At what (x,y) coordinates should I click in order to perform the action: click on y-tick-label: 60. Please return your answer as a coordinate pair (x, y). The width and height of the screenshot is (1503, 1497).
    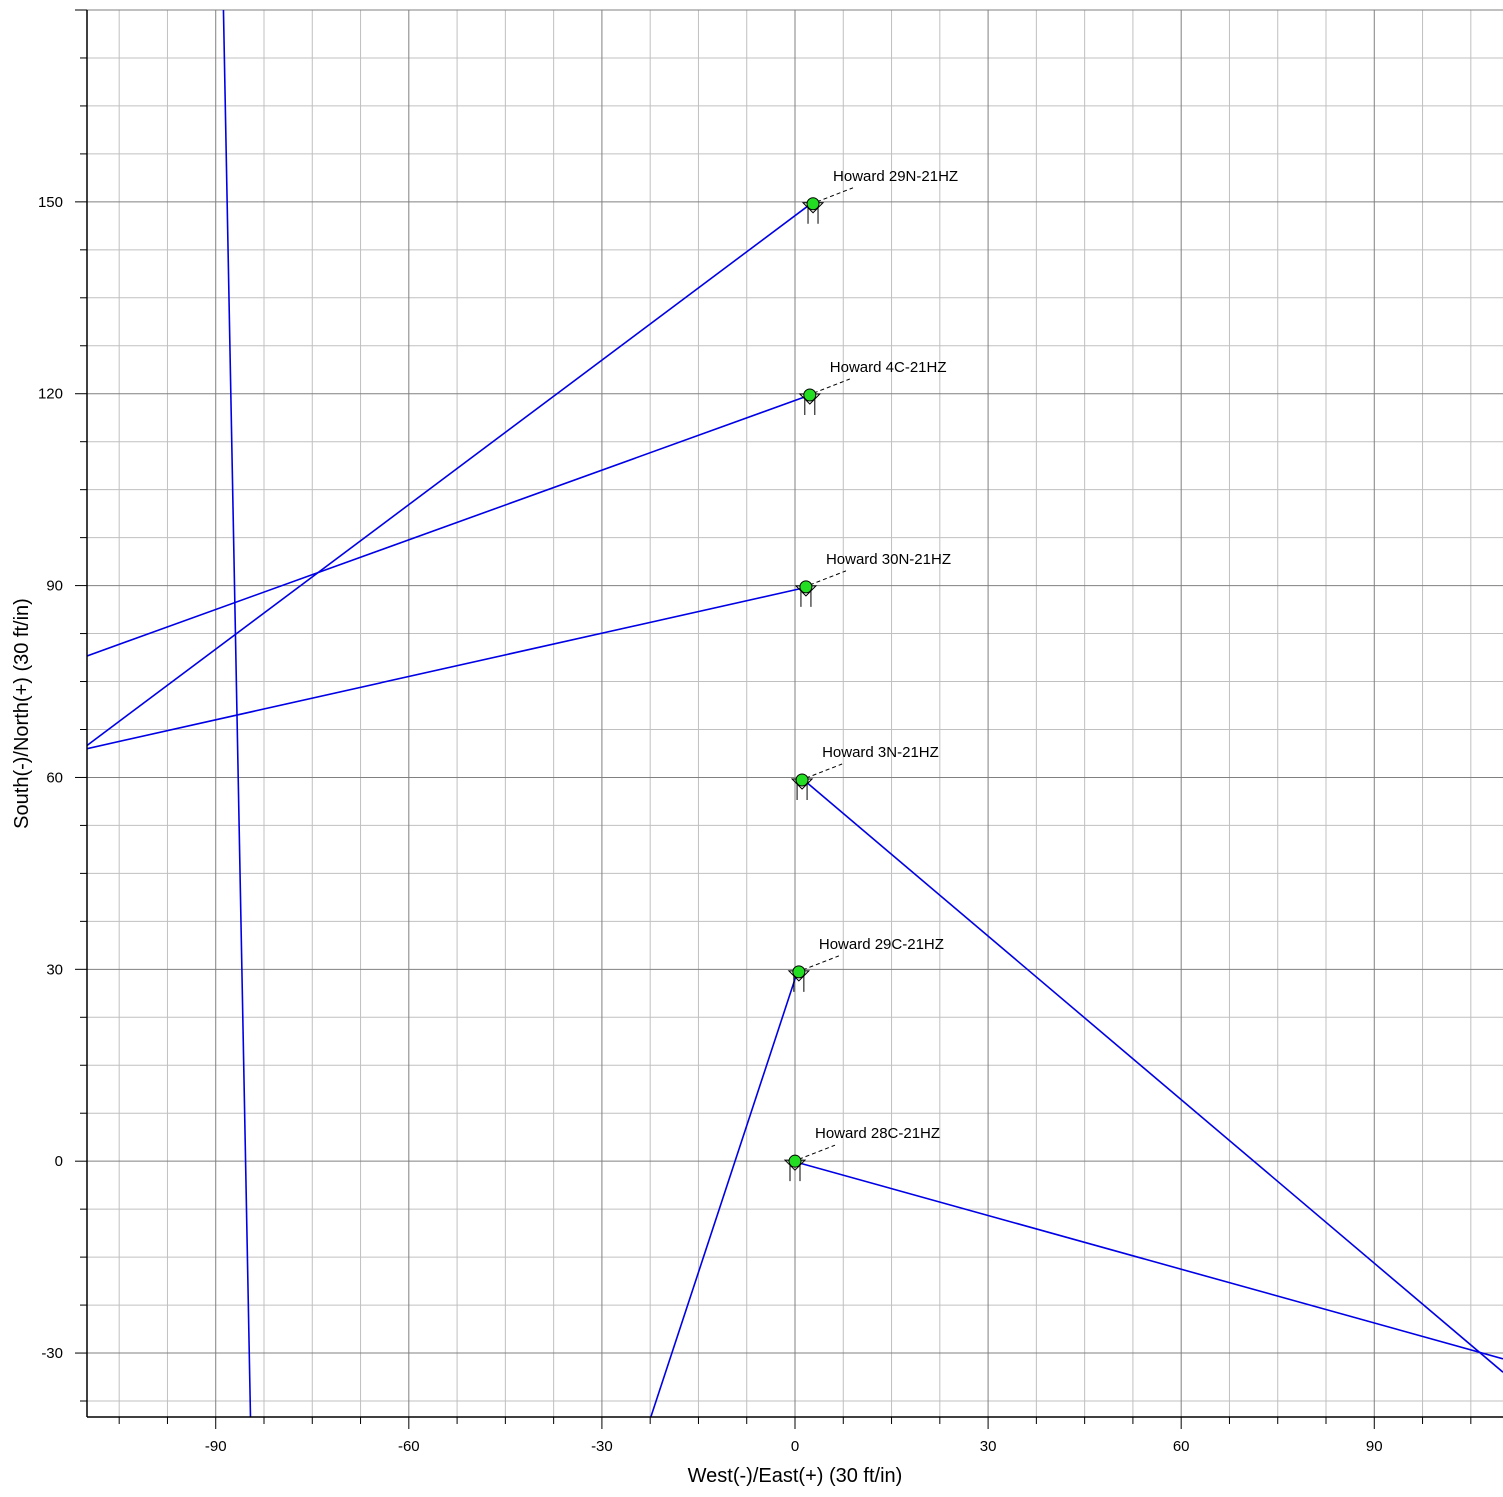
    Looking at the image, I should click on (54, 777).